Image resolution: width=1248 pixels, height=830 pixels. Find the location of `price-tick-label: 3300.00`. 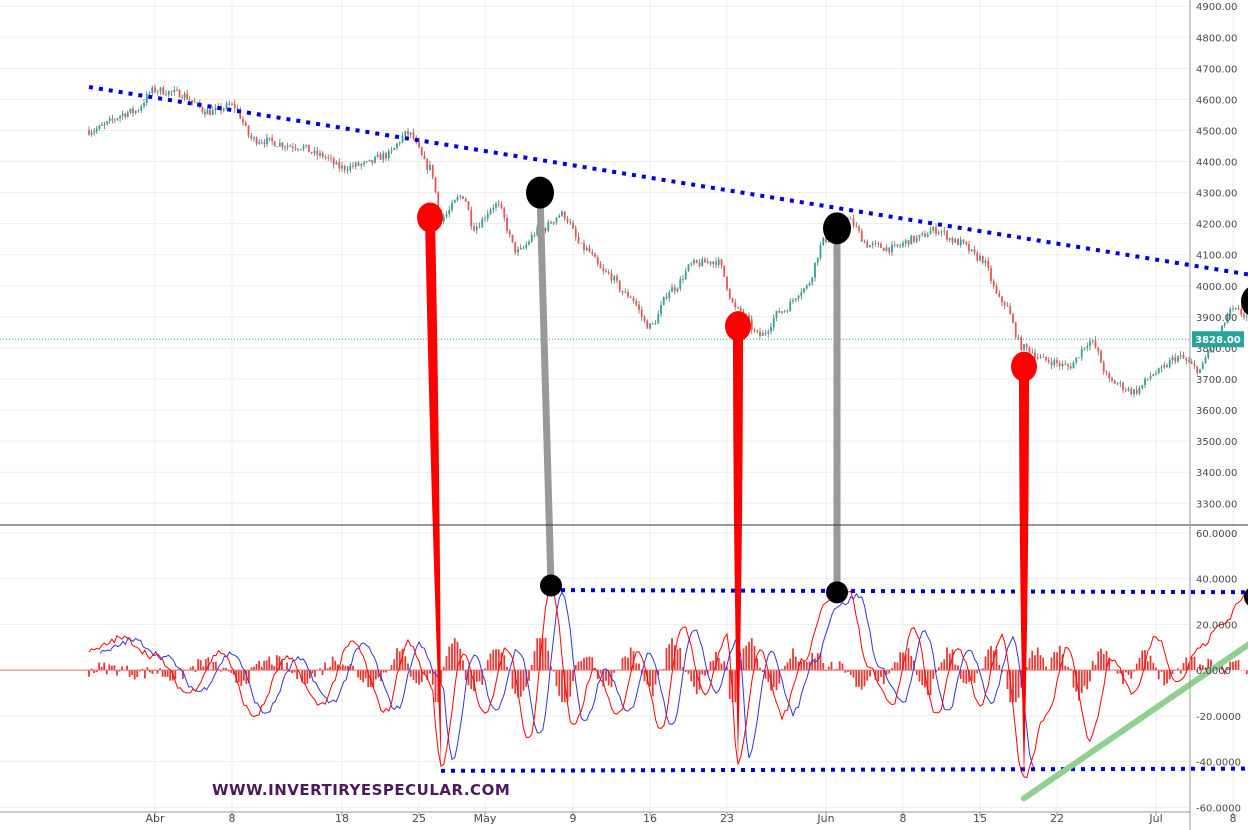

price-tick-label: 3300.00 is located at coordinates (1216, 504).